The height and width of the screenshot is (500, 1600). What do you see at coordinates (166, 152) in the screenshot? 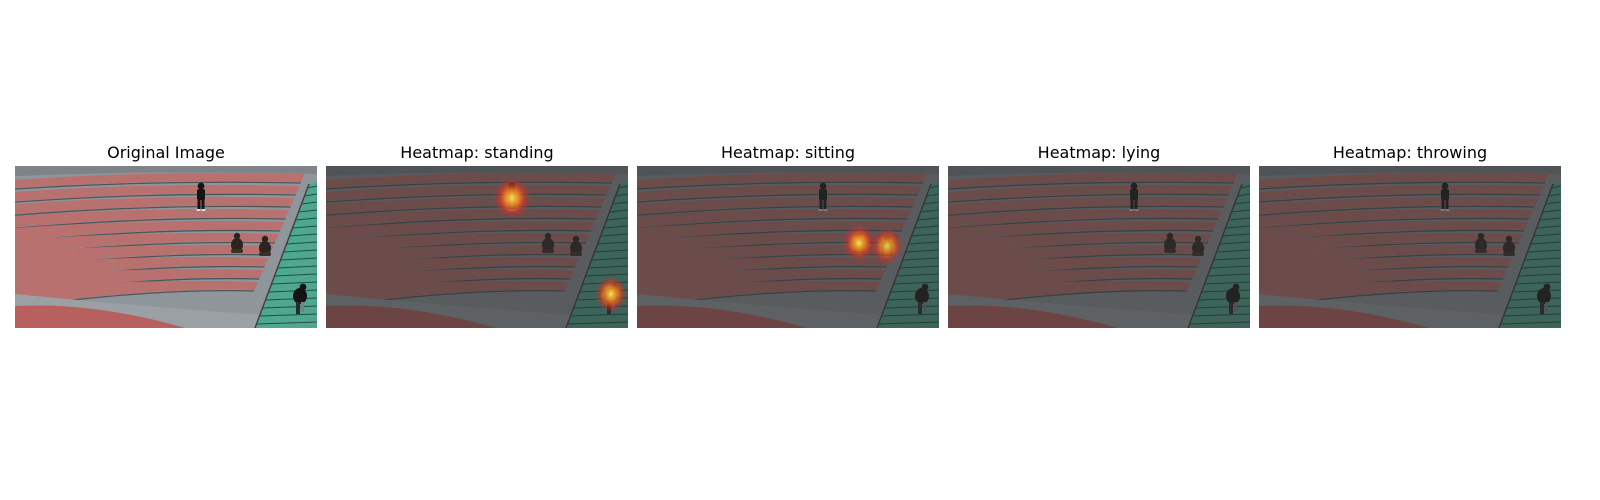
I see `panel-title: Original Image` at bounding box center [166, 152].